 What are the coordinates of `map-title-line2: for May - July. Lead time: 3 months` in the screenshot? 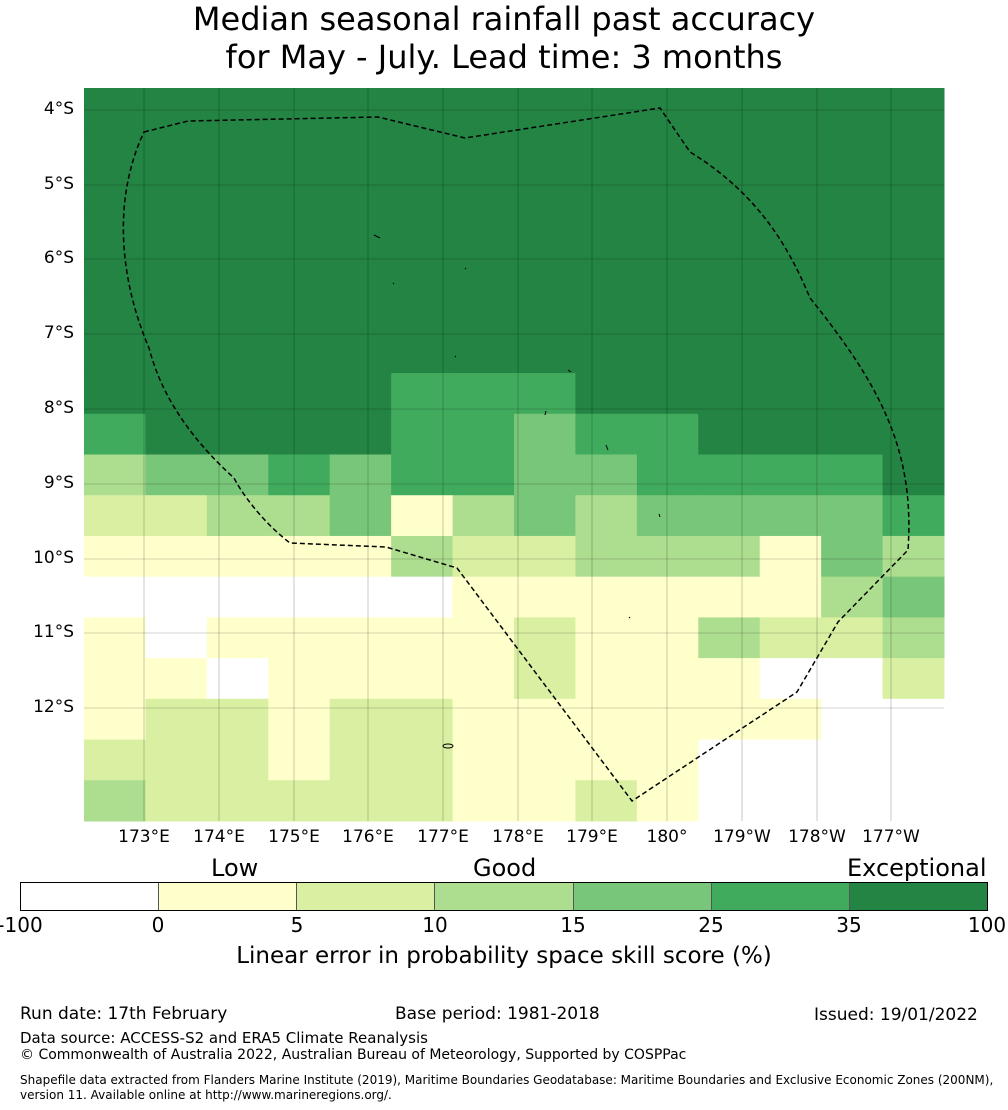 It's located at (504, 57).